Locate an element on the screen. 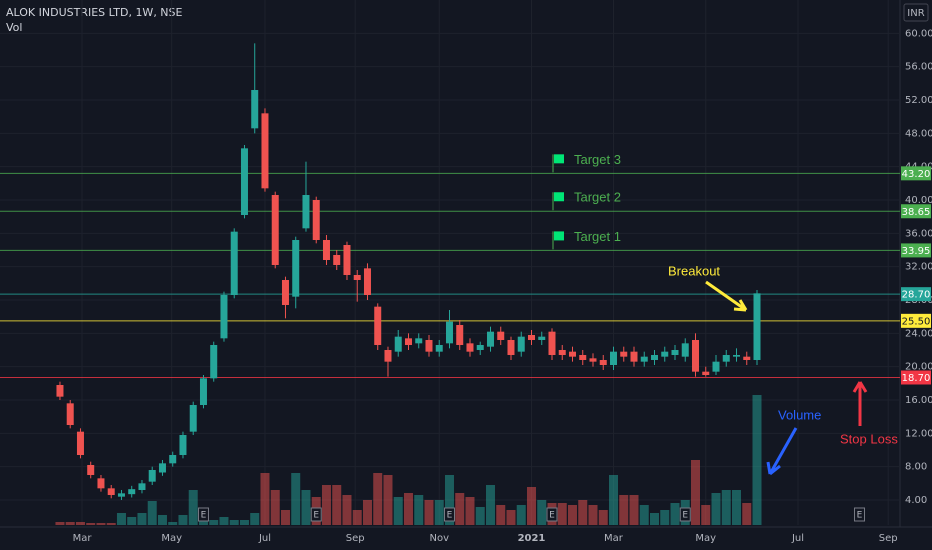 This screenshot has height=550, width=932. y-tick-label: 52.00 is located at coordinates (918, 100).